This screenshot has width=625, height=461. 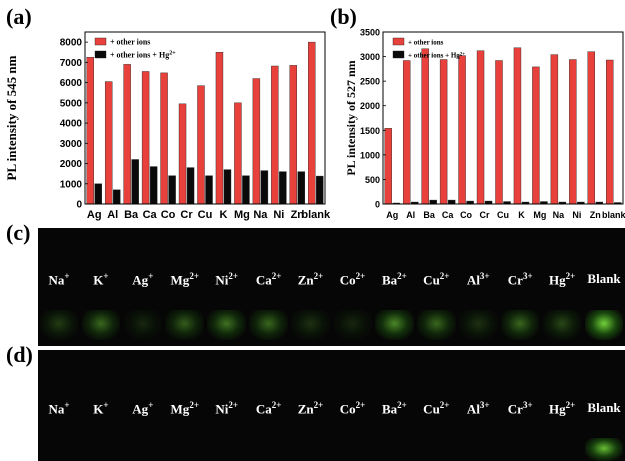 I want to click on strip-d-ion-label-13: Blank, so click(x=604, y=407).